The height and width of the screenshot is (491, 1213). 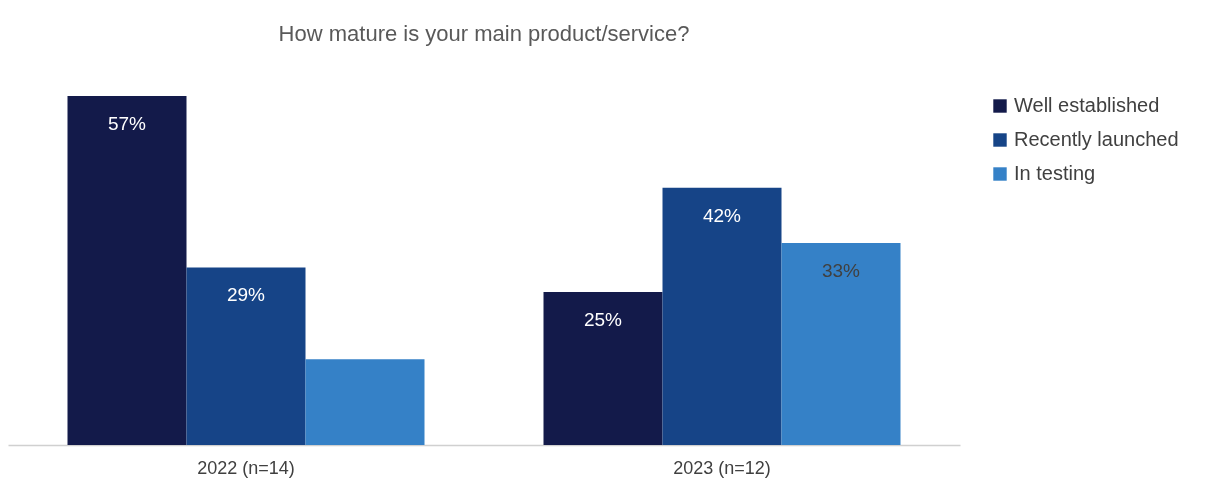 I want to click on chart-title: How mature is your main product/service?, so click(x=484, y=33).